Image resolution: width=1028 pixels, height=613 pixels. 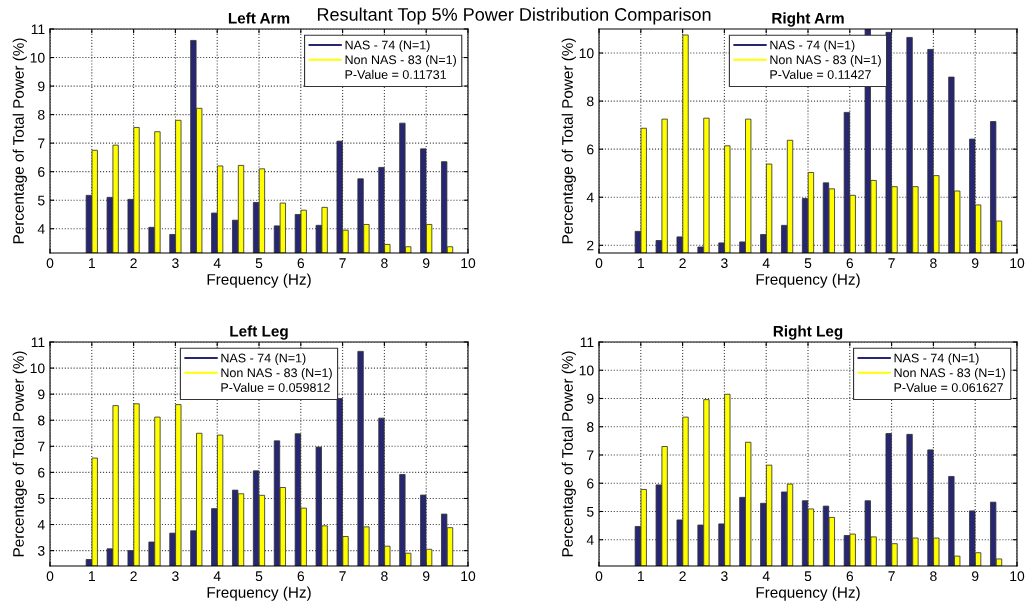 What do you see at coordinates (395, 74) in the screenshot?
I see `annotation: P-Value = 0.11731` at bounding box center [395, 74].